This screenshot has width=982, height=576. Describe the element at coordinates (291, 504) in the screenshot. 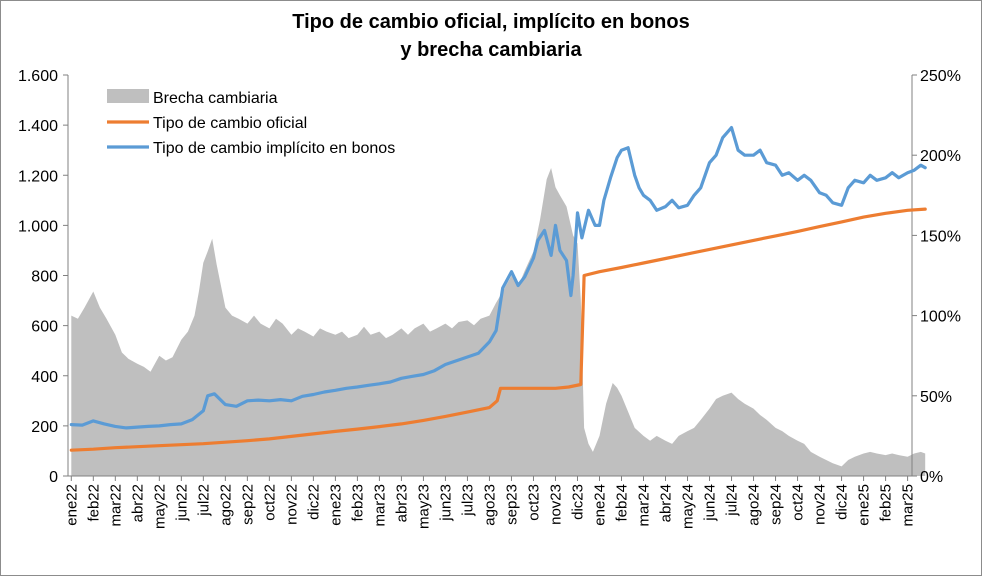

I see `x-tick-label: nov22` at that location.